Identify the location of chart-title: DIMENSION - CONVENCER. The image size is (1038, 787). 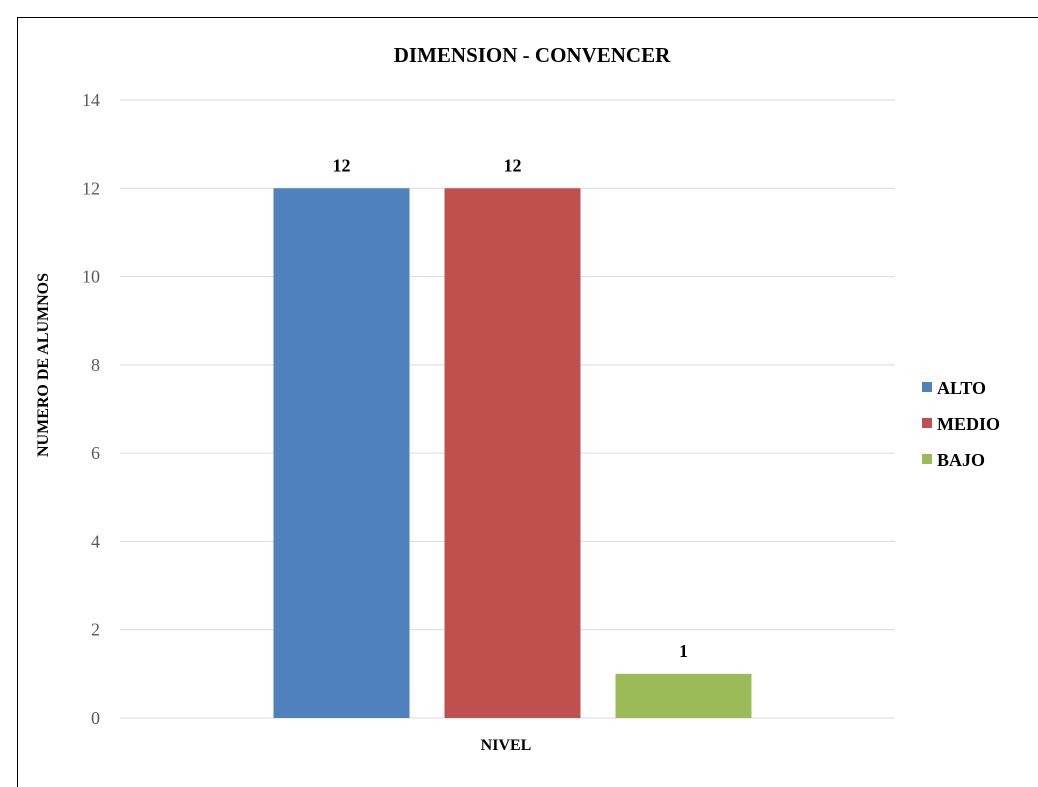
(532, 55).